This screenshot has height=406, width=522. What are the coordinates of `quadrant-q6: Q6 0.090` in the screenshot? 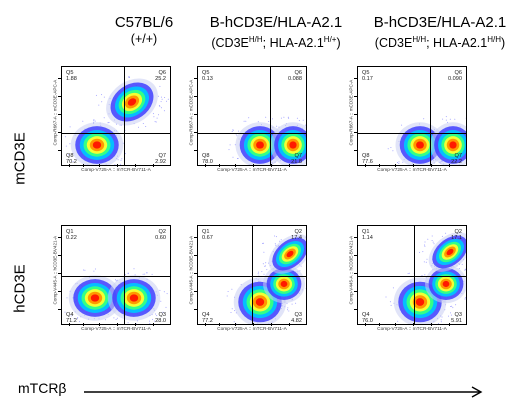 It's located at (455, 76).